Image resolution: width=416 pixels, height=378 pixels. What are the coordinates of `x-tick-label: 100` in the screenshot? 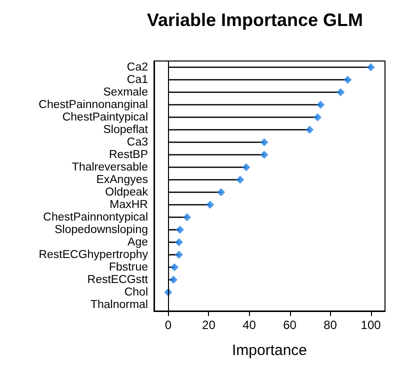 It's located at (371, 325).